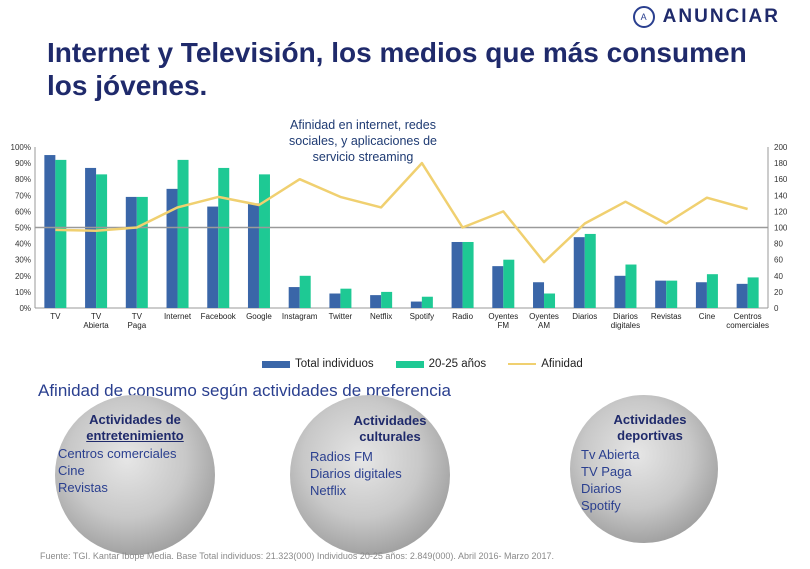  What do you see at coordinates (341, 316) in the screenshot?
I see `x-tick-label: Twitter` at bounding box center [341, 316].